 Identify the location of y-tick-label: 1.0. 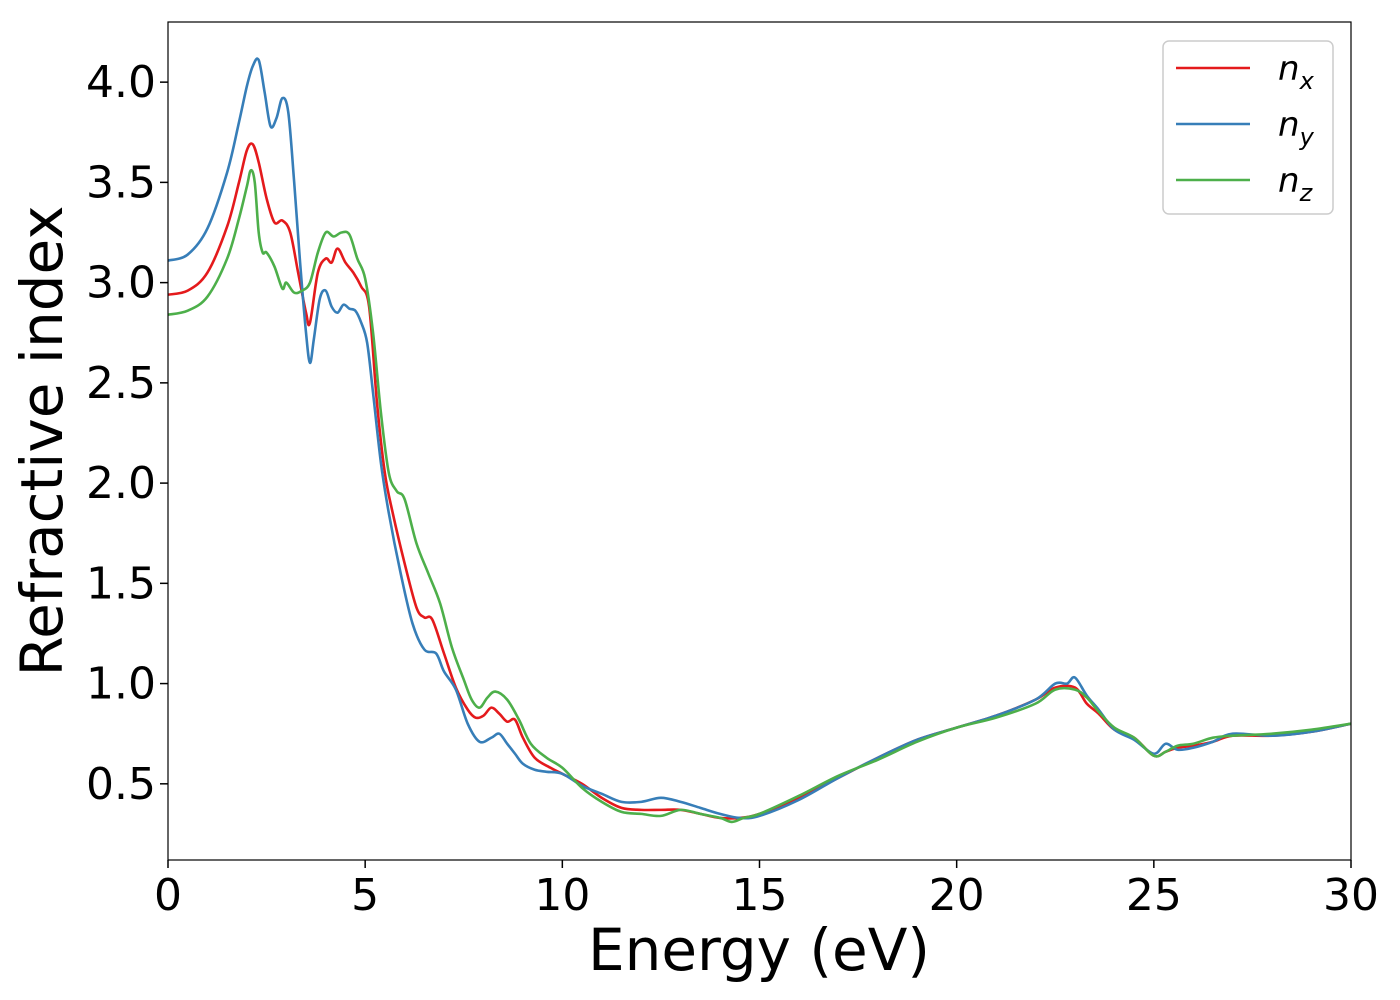
(121, 684).